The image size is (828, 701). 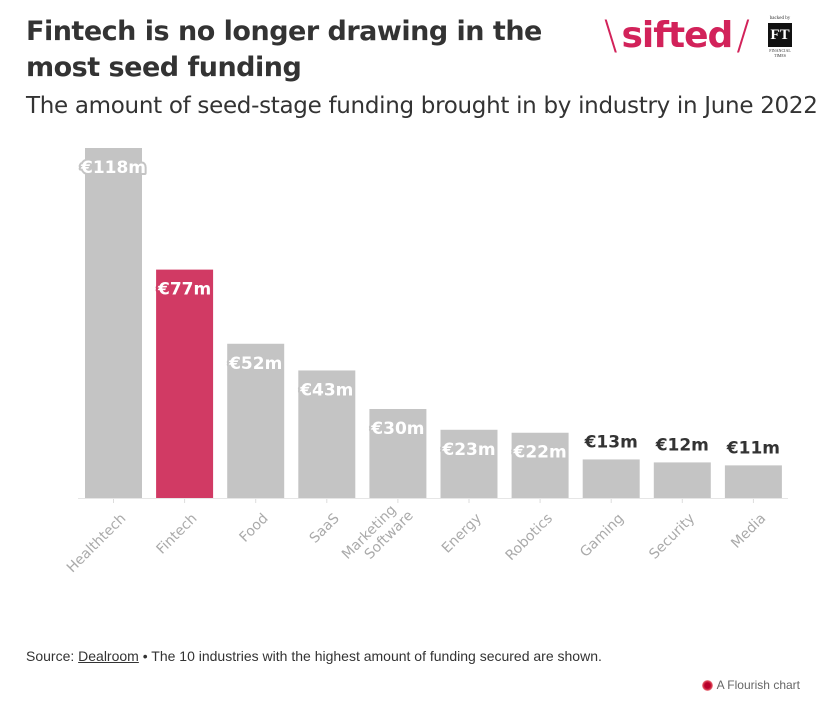 I want to click on x-tick-label: Fintech, so click(x=176, y=534).